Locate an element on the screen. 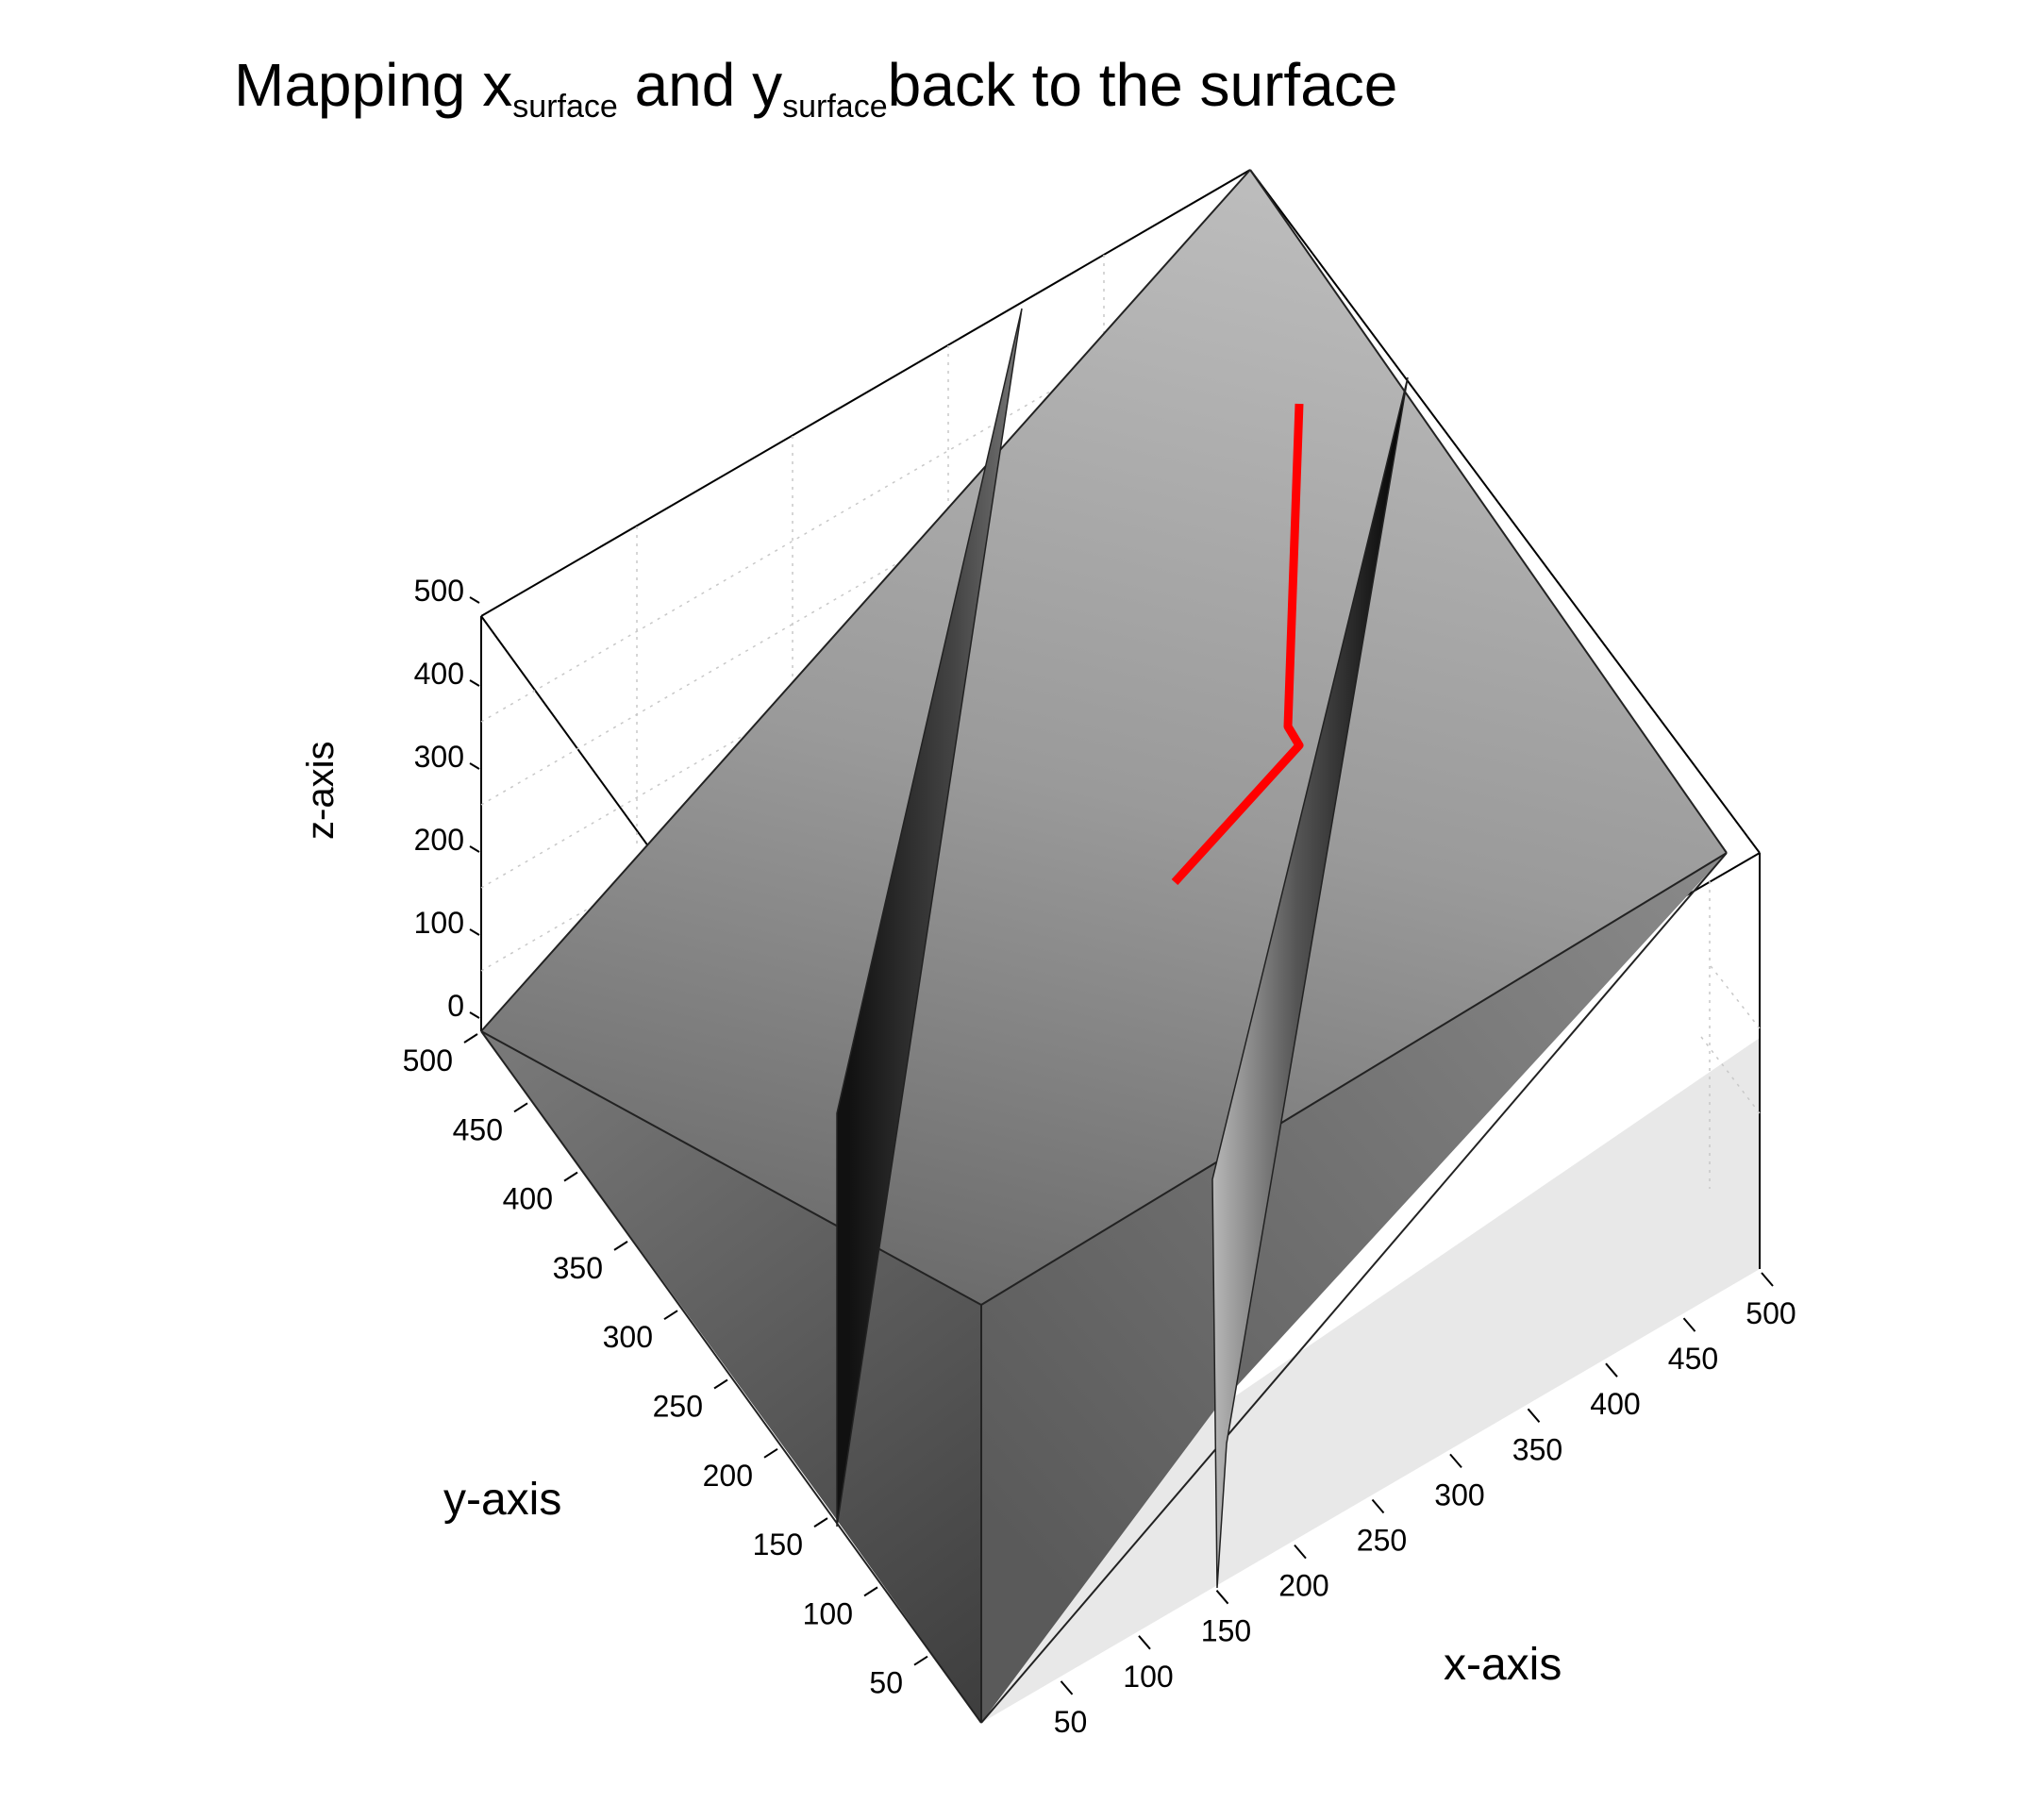 Image resolution: width=2038 pixels, height=1820 pixels. x-tick-label: 400 is located at coordinates (1615, 1404).